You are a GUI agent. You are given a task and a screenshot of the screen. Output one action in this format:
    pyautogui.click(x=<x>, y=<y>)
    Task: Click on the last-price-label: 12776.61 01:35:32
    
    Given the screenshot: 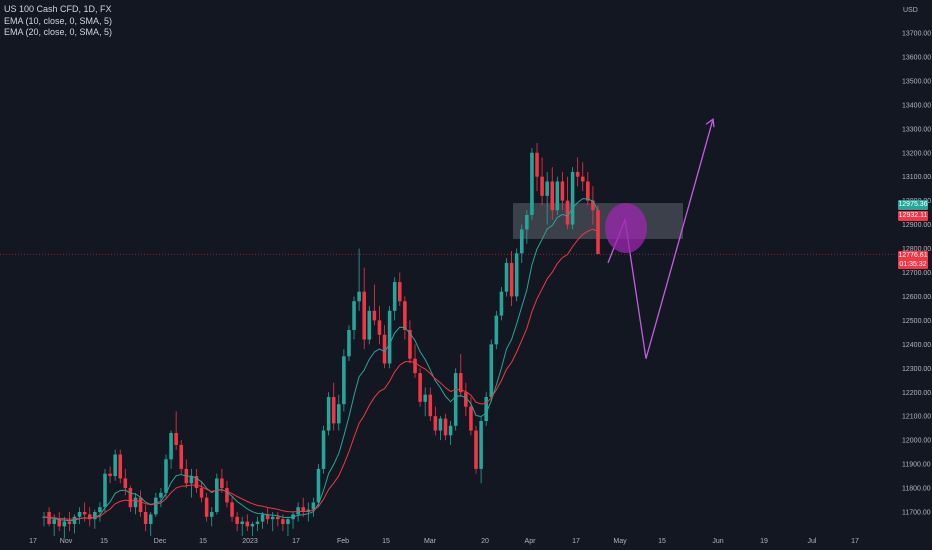 What is the action you would take?
    pyautogui.click(x=913, y=260)
    